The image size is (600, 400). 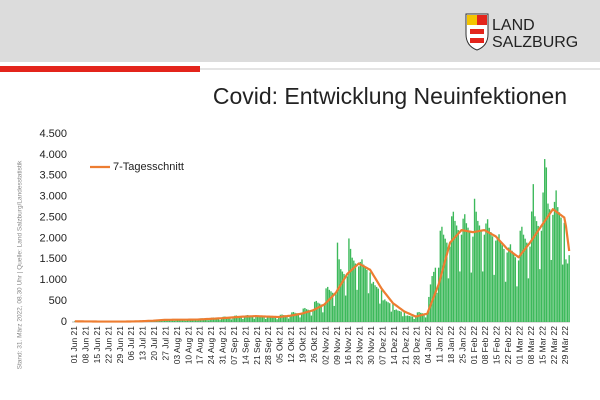 I want to click on x-tick-label: 30 Nov 21, so click(x=371, y=345).